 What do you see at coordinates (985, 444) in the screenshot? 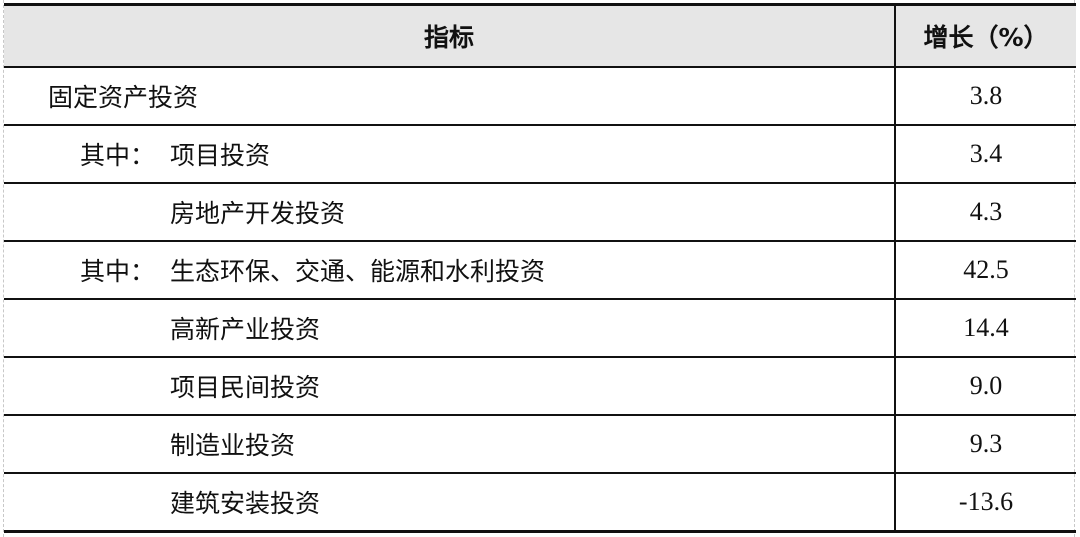
I see `growth-value: 9.3` at bounding box center [985, 444].